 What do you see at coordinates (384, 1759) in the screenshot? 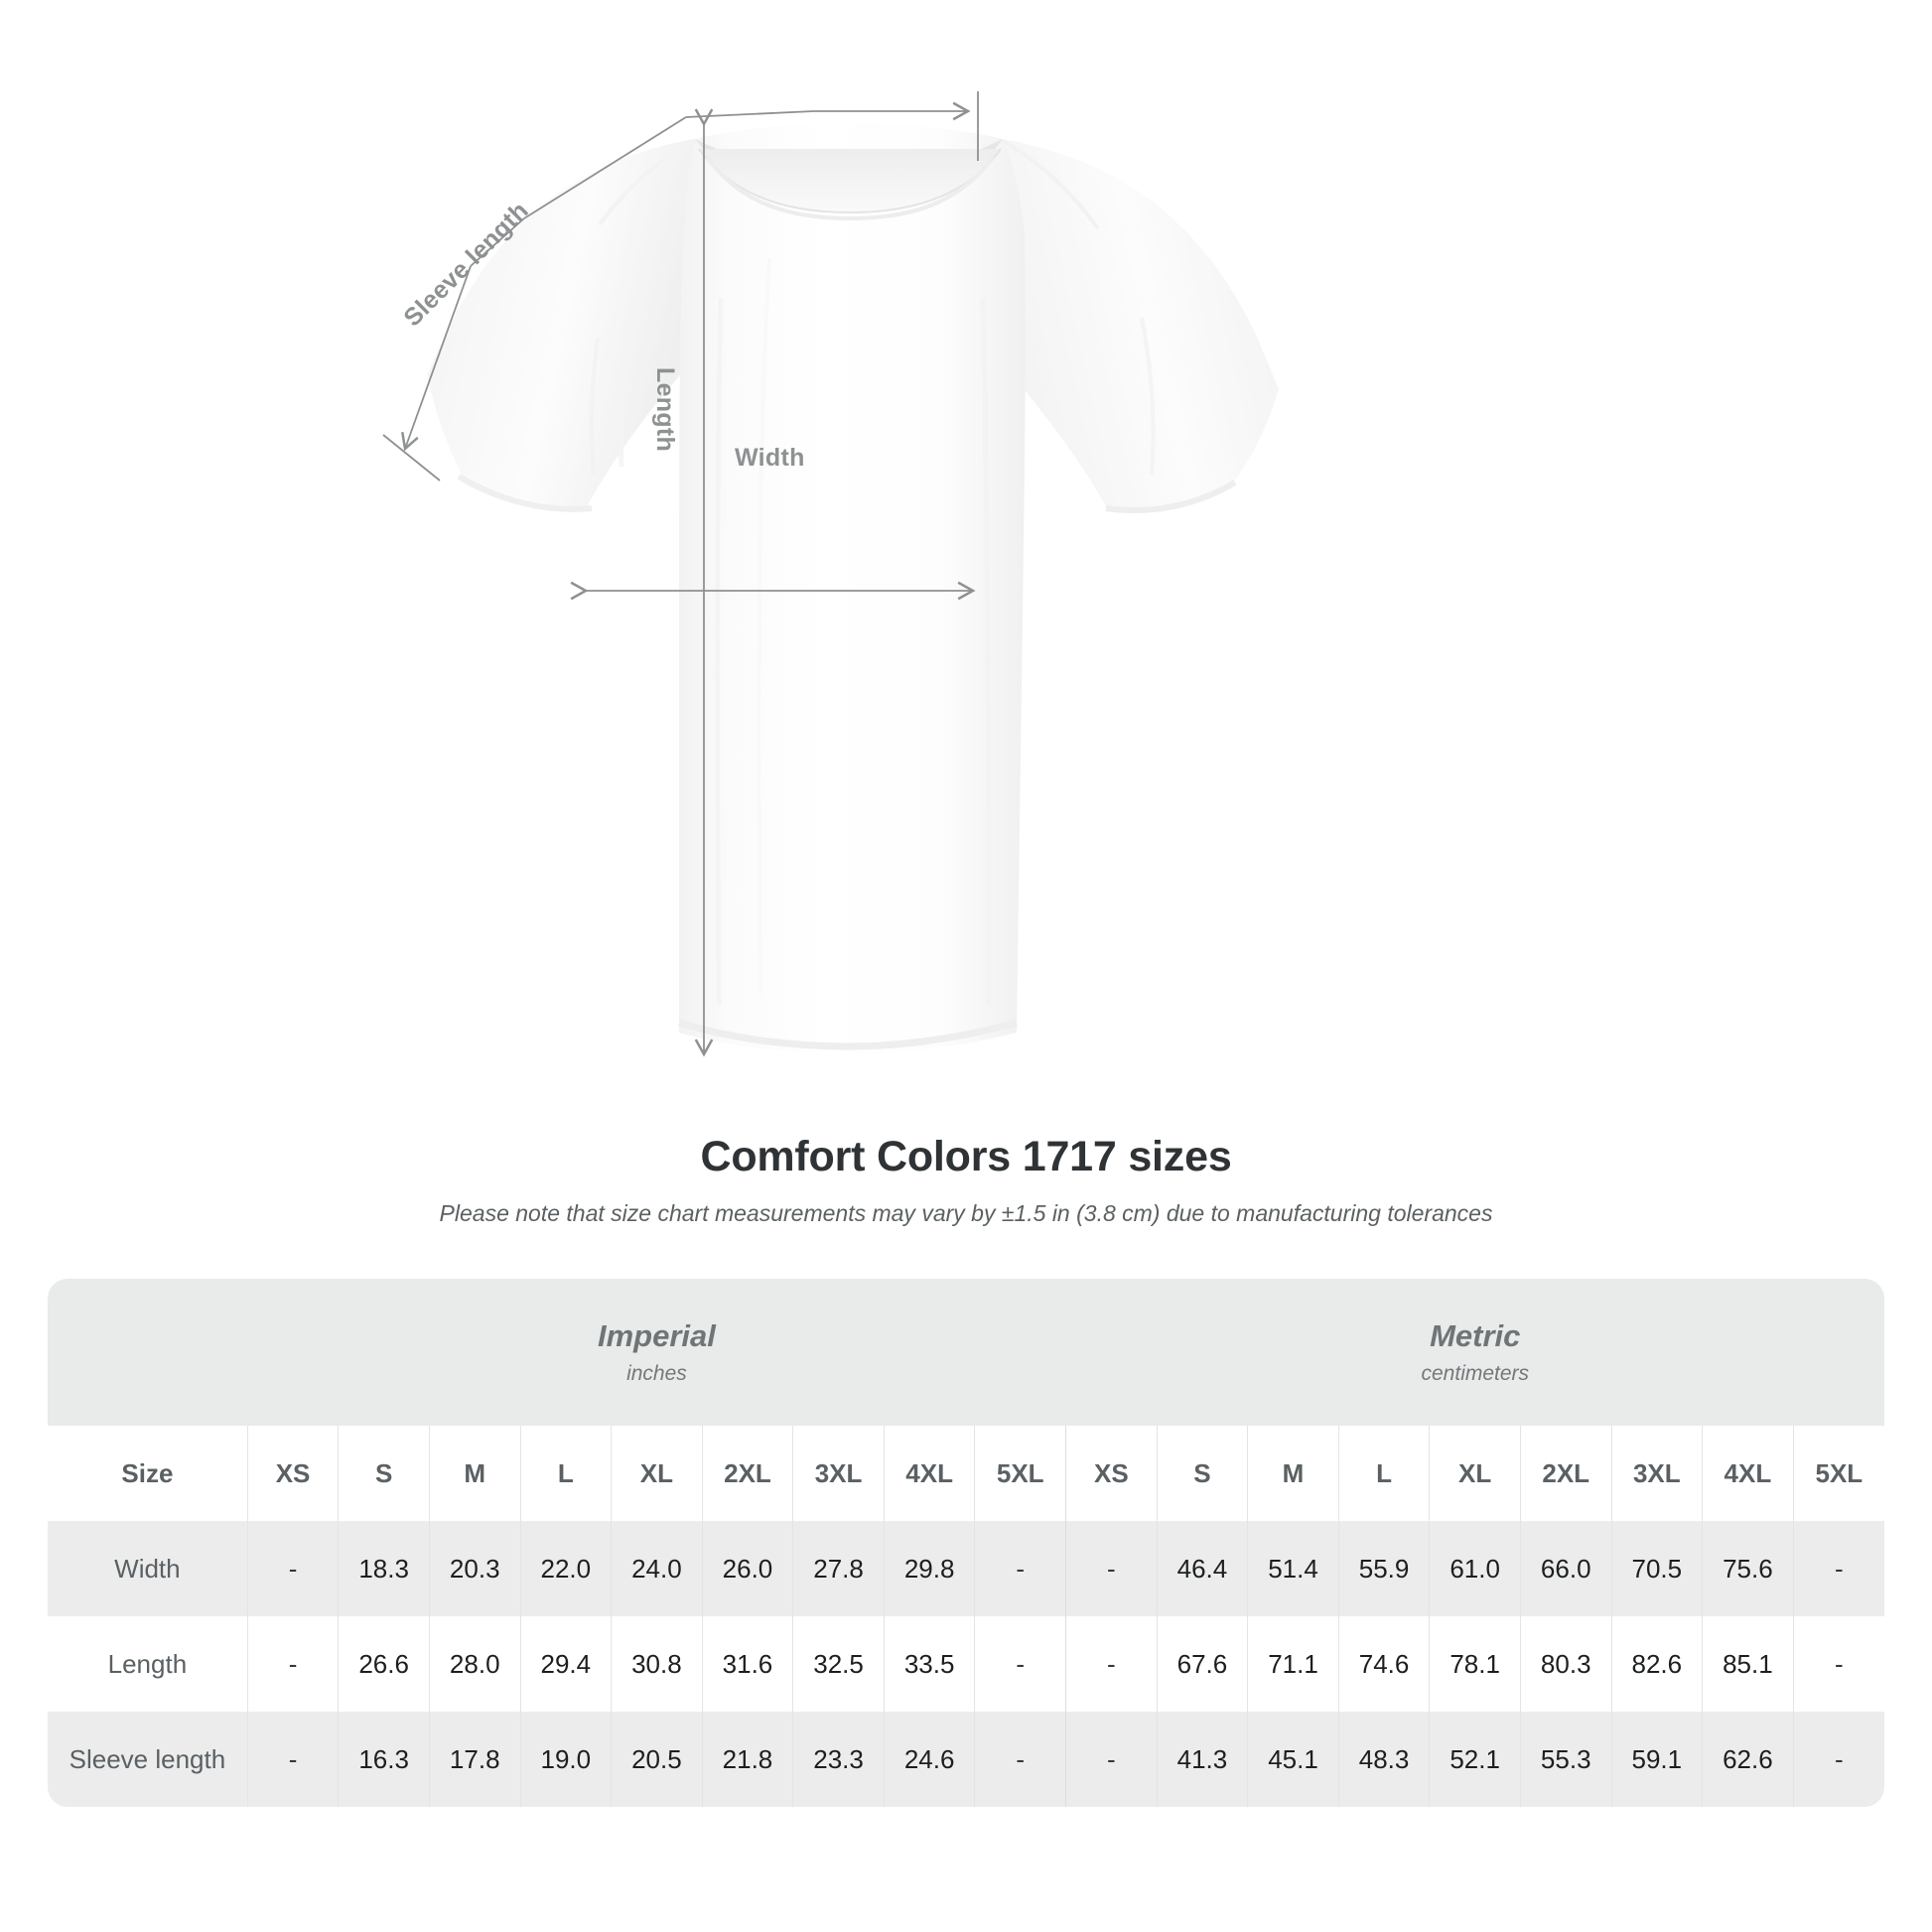
I see `cell-imperial-sleeve-length-s: 16.3` at bounding box center [384, 1759].